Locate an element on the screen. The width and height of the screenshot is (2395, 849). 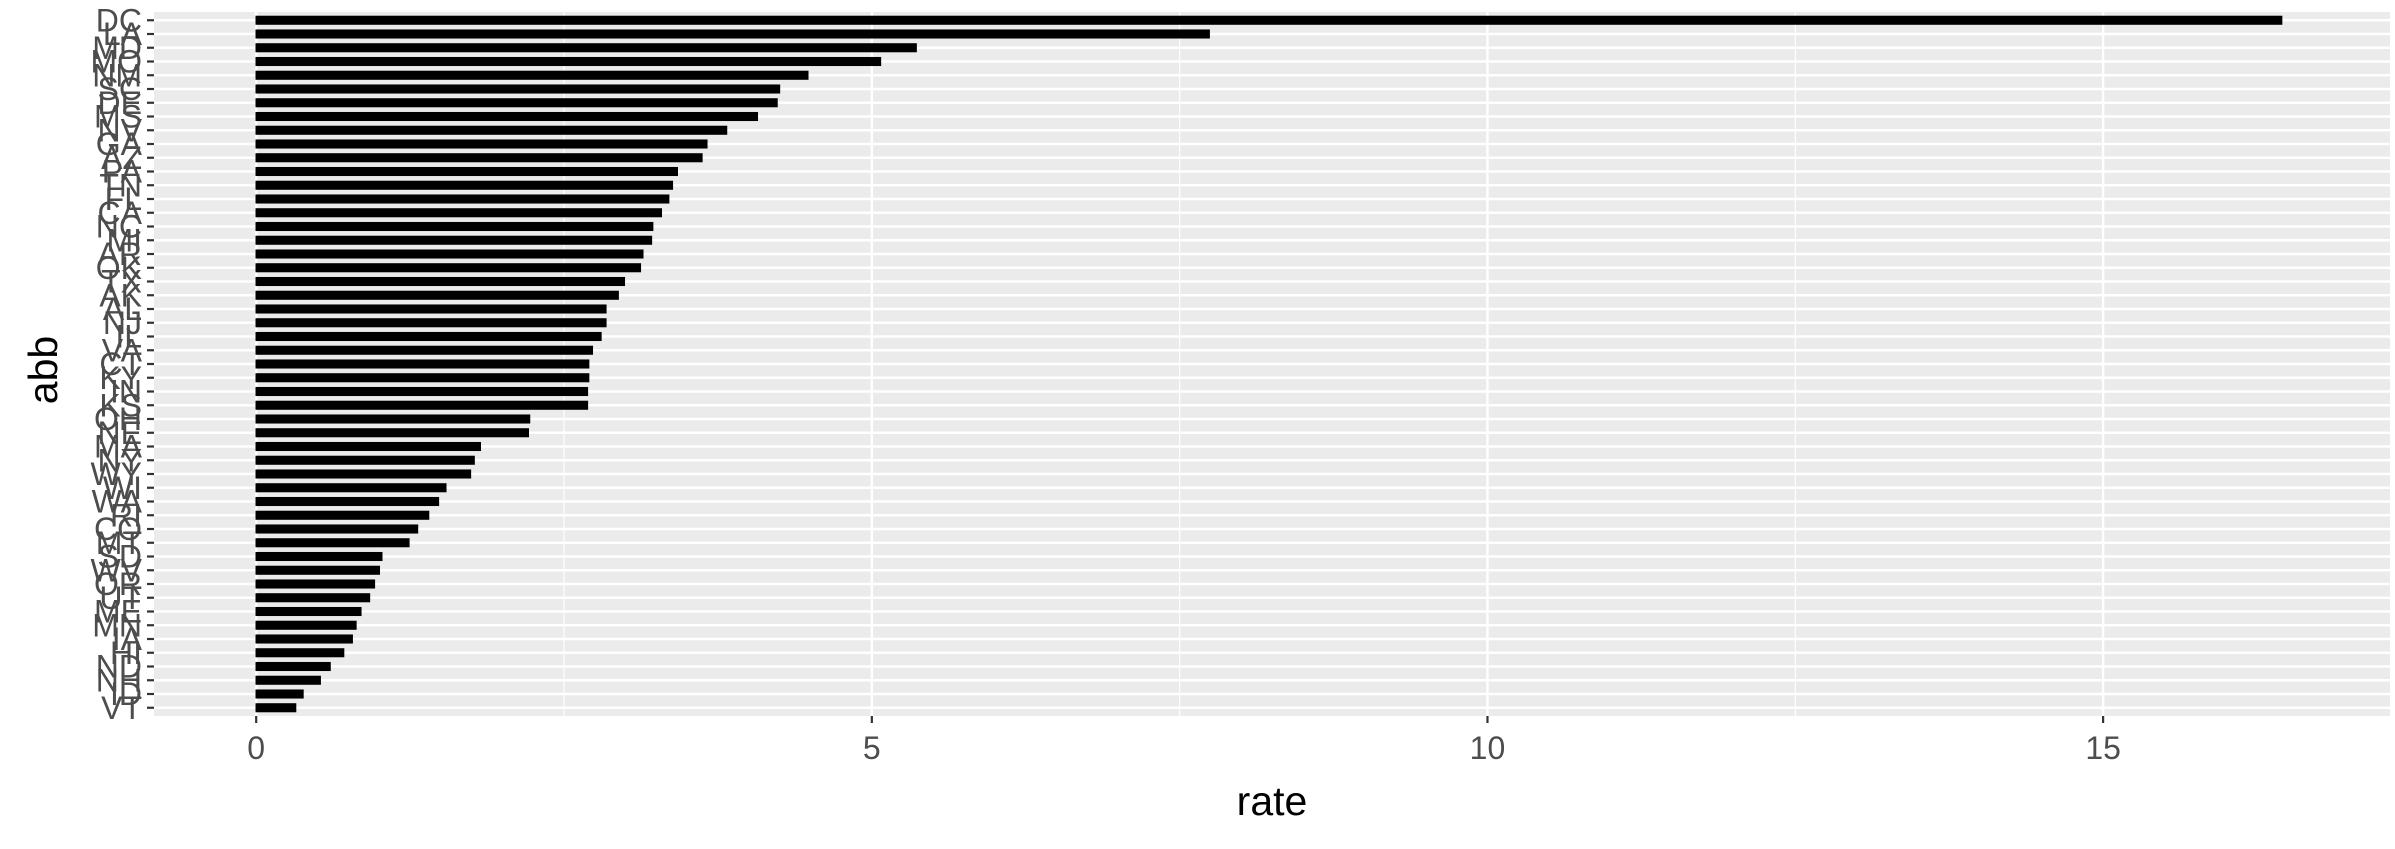
y-tick-label: MN is located at coordinates (117, 625).